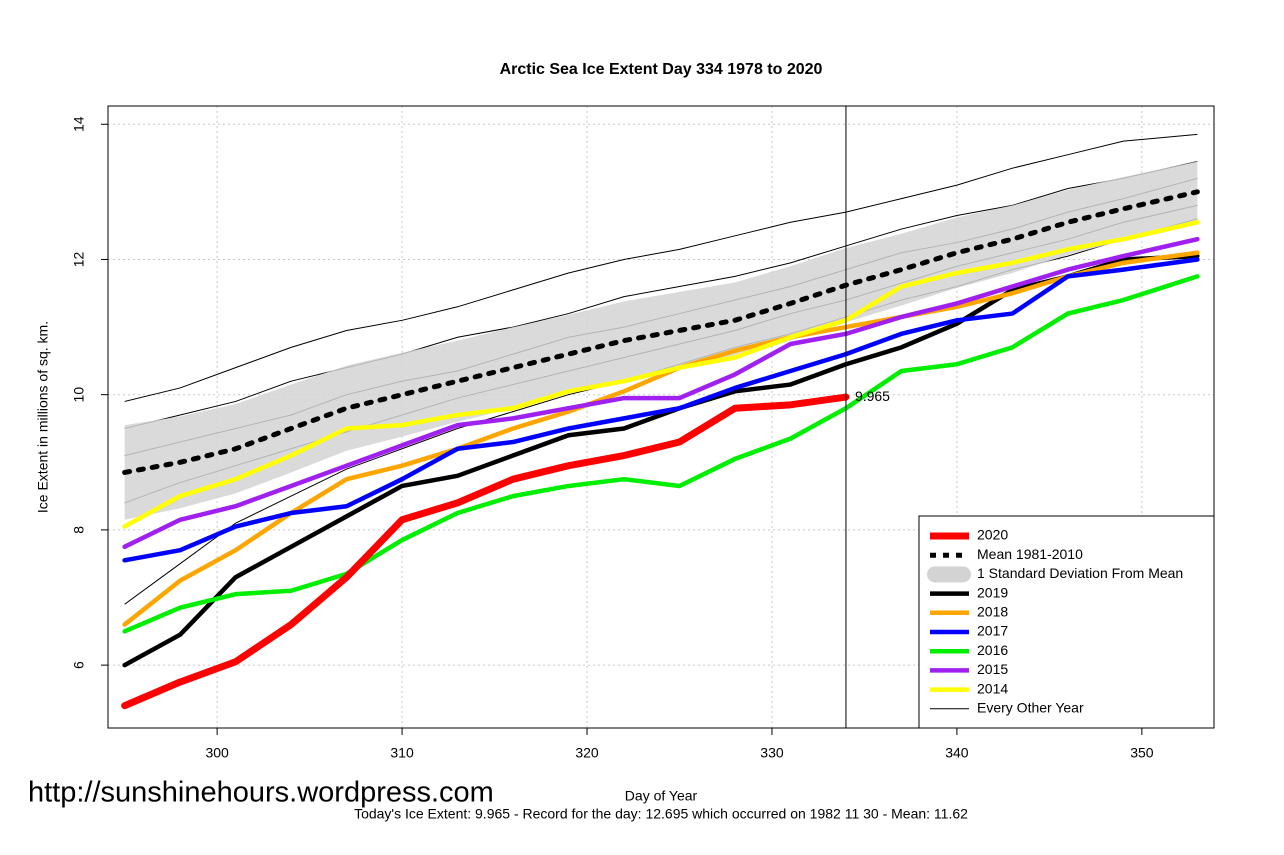 The image size is (1284, 855). What do you see at coordinates (402, 753) in the screenshot?
I see `x-tick-label: 310` at bounding box center [402, 753].